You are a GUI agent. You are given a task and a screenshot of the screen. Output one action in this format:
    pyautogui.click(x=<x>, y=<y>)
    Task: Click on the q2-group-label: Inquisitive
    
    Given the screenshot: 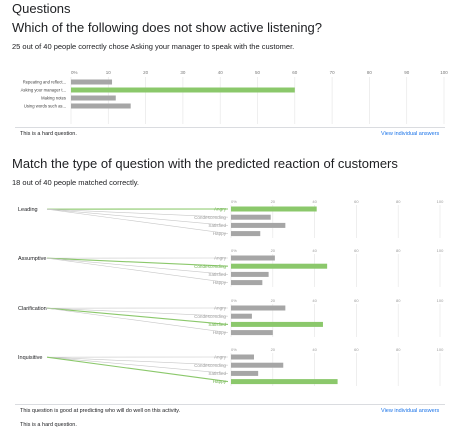 What is the action you would take?
    pyautogui.click(x=30, y=358)
    